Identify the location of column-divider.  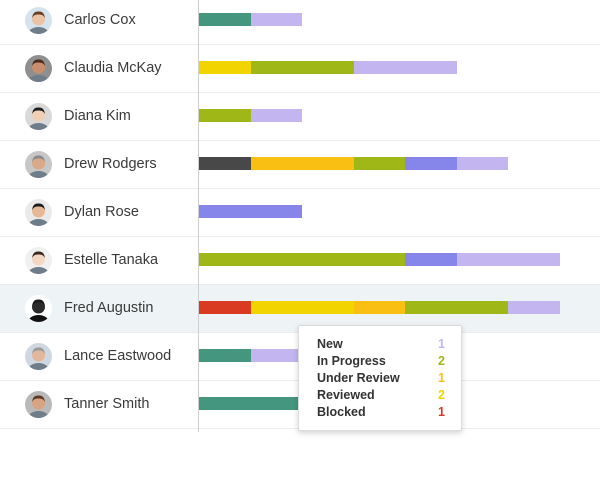
(198, 216).